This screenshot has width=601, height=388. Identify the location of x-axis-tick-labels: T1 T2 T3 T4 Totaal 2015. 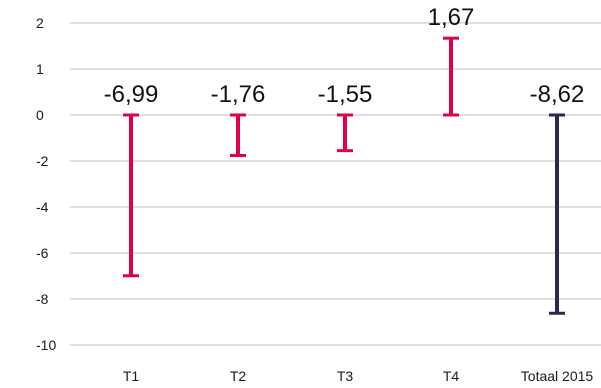
(358, 376).